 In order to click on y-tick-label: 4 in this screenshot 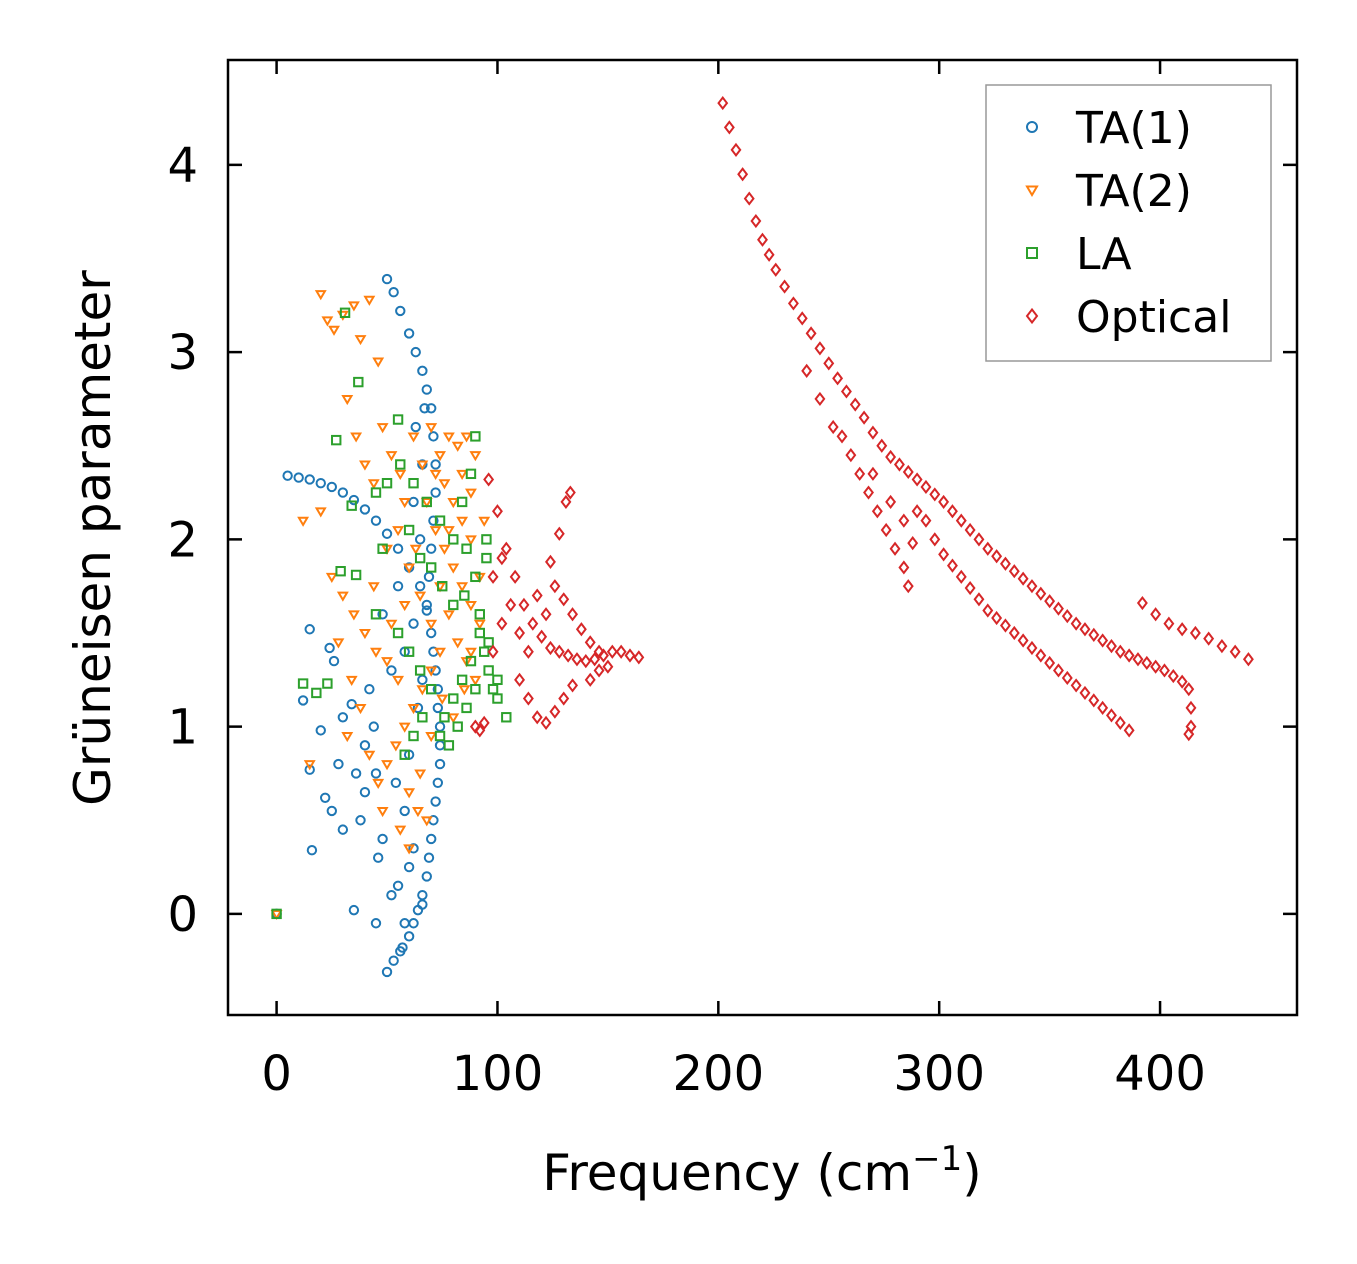, I will do `click(182, 166)`.